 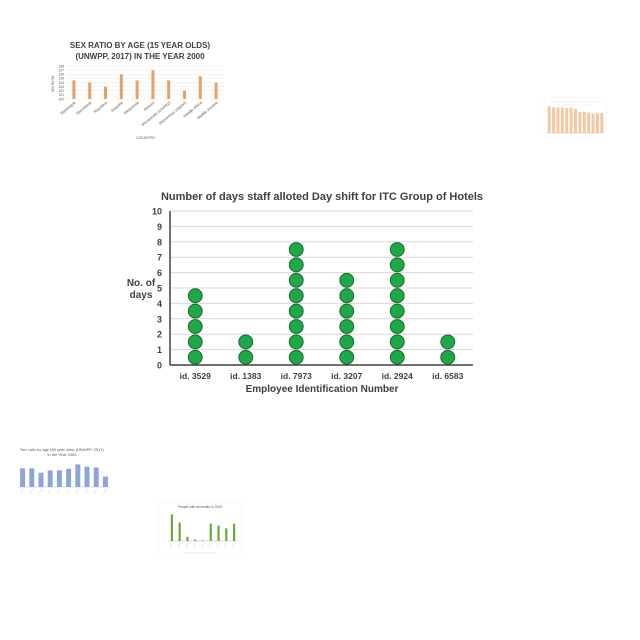 What do you see at coordinates (61, 75) in the screenshot?
I see `thumb1-y-tick: 106` at bounding box center [61, 75].